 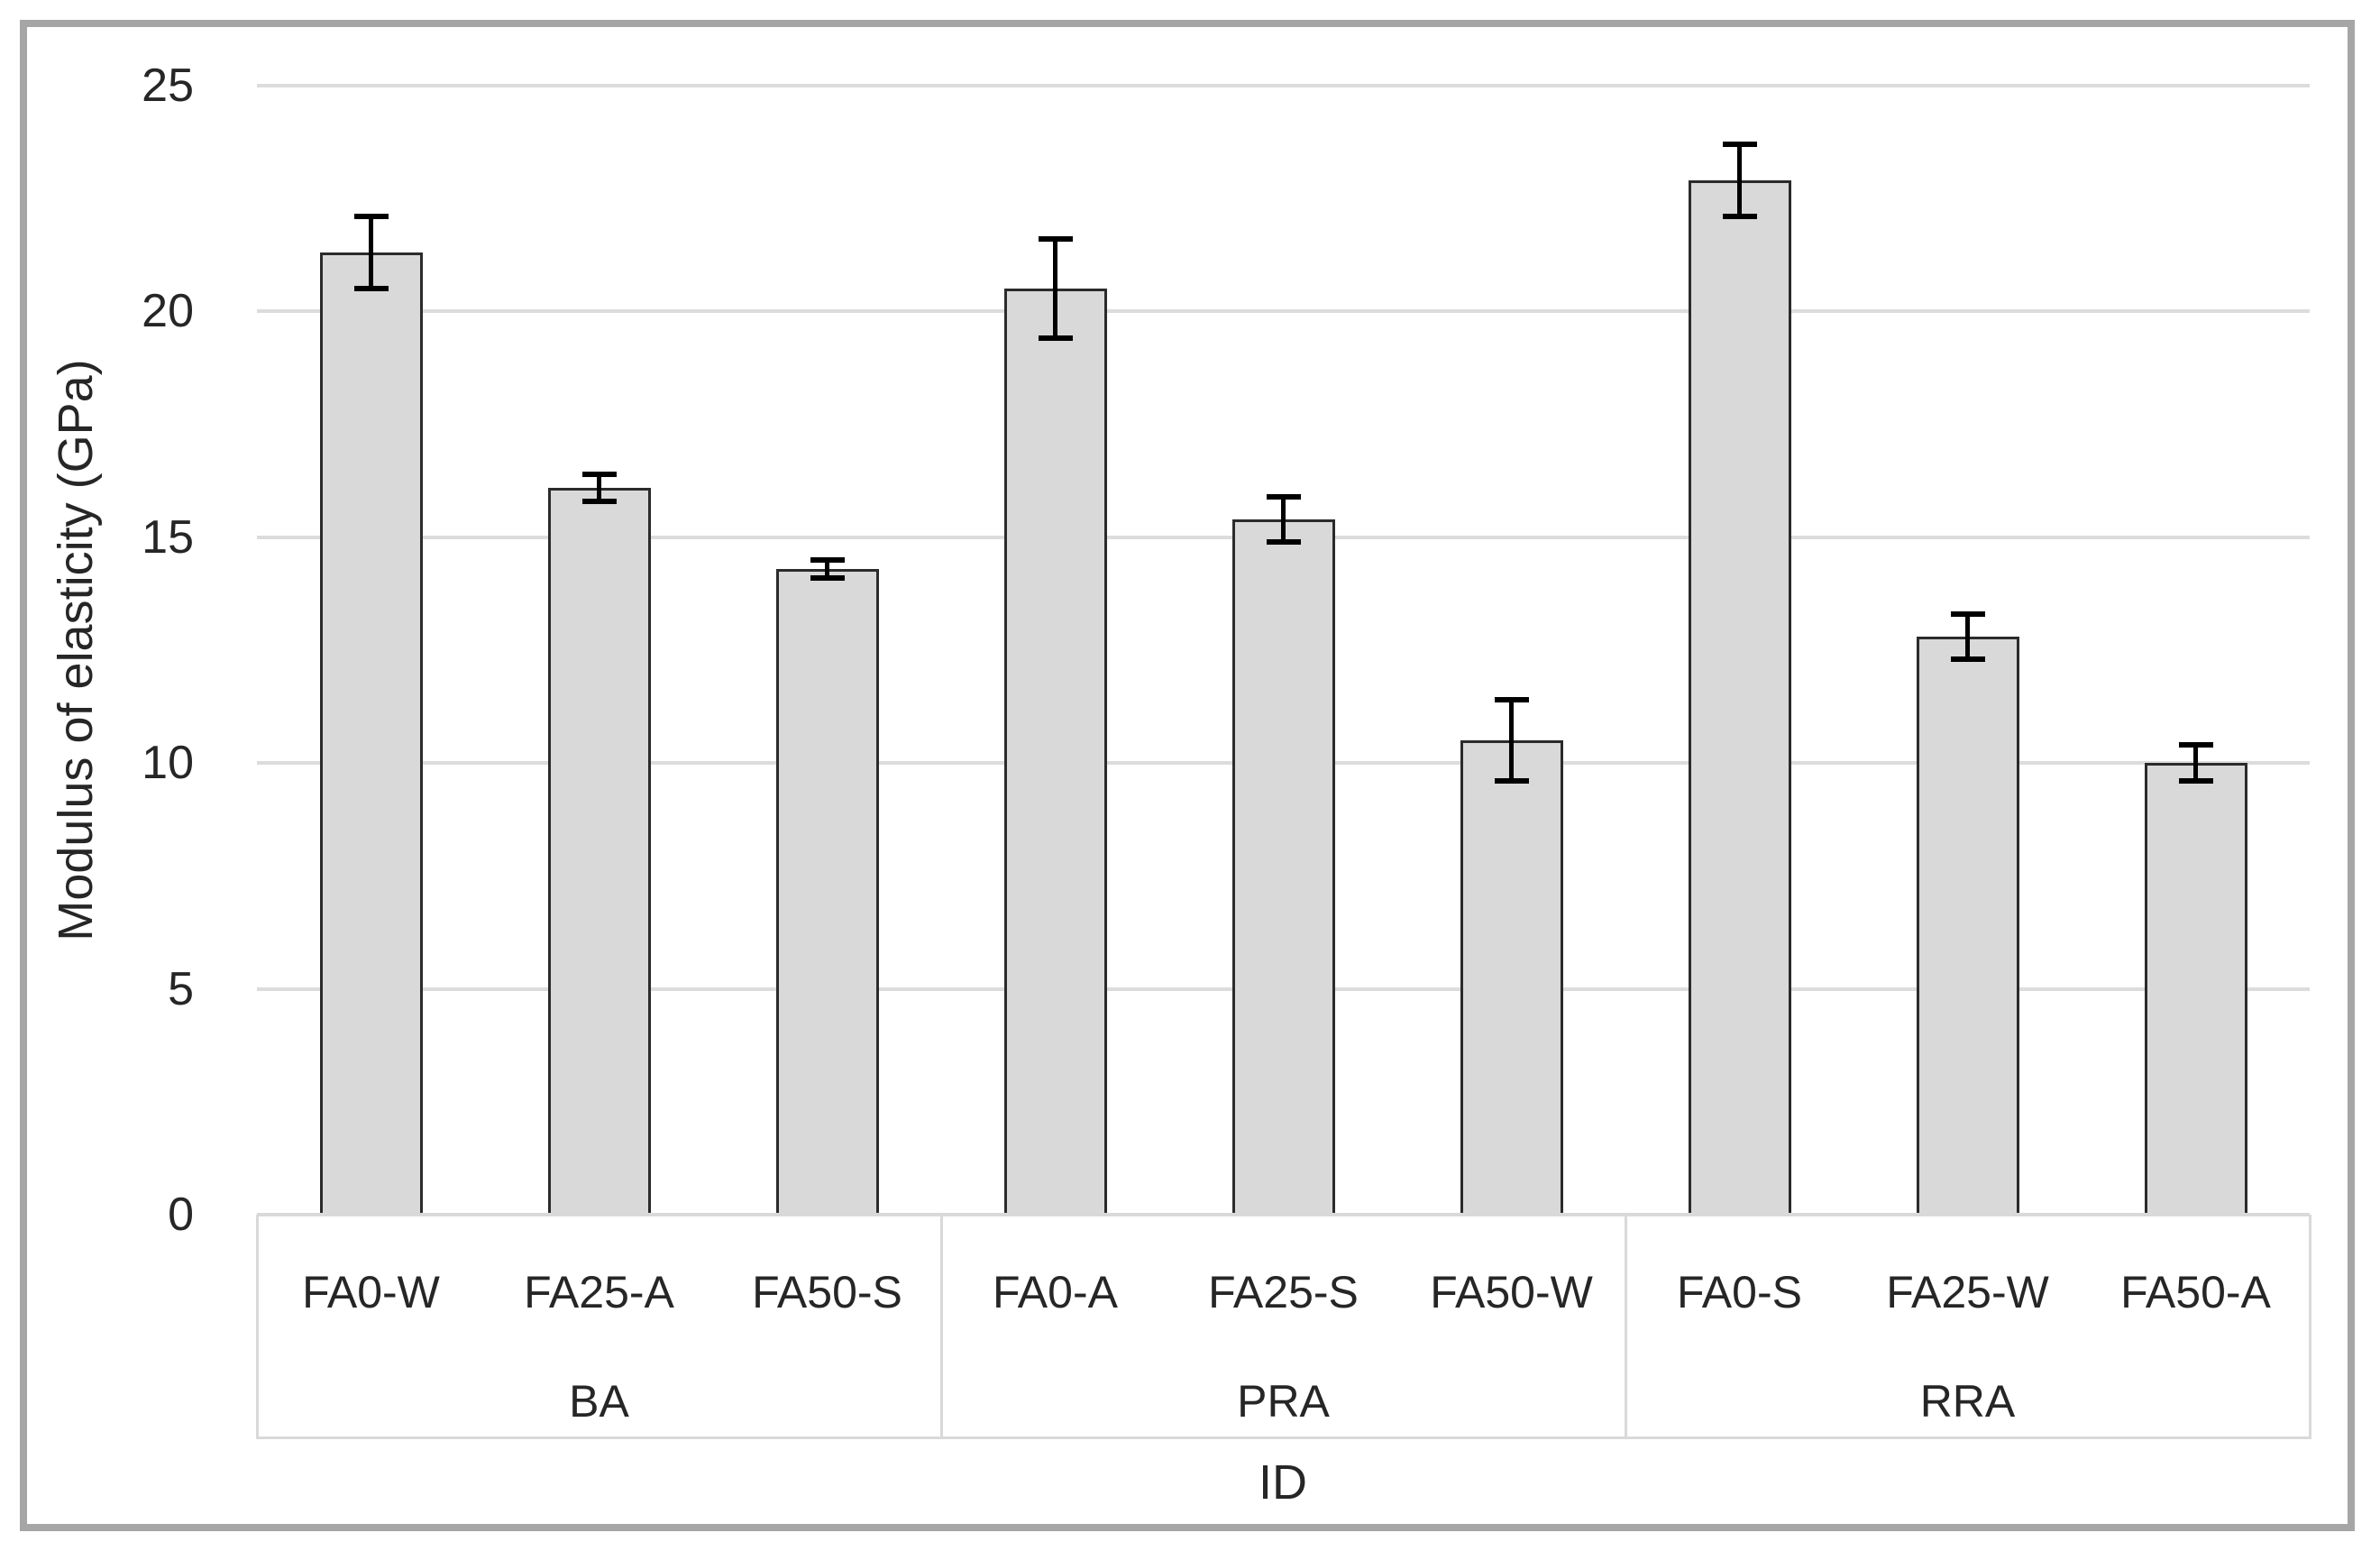 I want to click on y-tick-label-25: 25, so click(x=168, y=86).